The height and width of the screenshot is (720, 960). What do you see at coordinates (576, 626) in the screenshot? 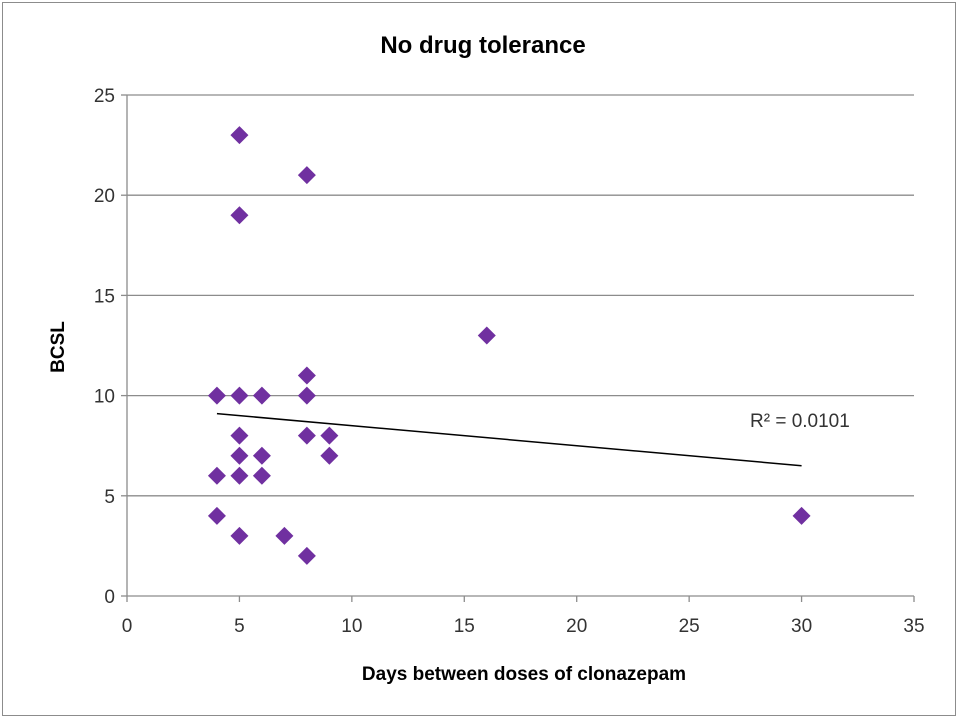
I see `x-tick-label: 20` at bounding box center [576, 626].